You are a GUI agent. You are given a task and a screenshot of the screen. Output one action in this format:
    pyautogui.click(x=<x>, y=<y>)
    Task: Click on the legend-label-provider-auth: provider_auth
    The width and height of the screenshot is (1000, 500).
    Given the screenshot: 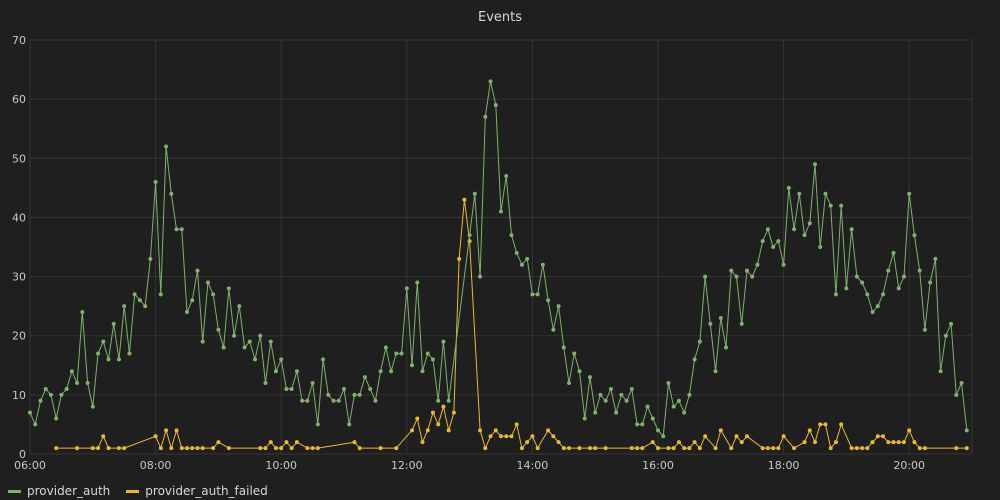 What is the action you would take?
    pyautogui.click(x=69, y=491)
    